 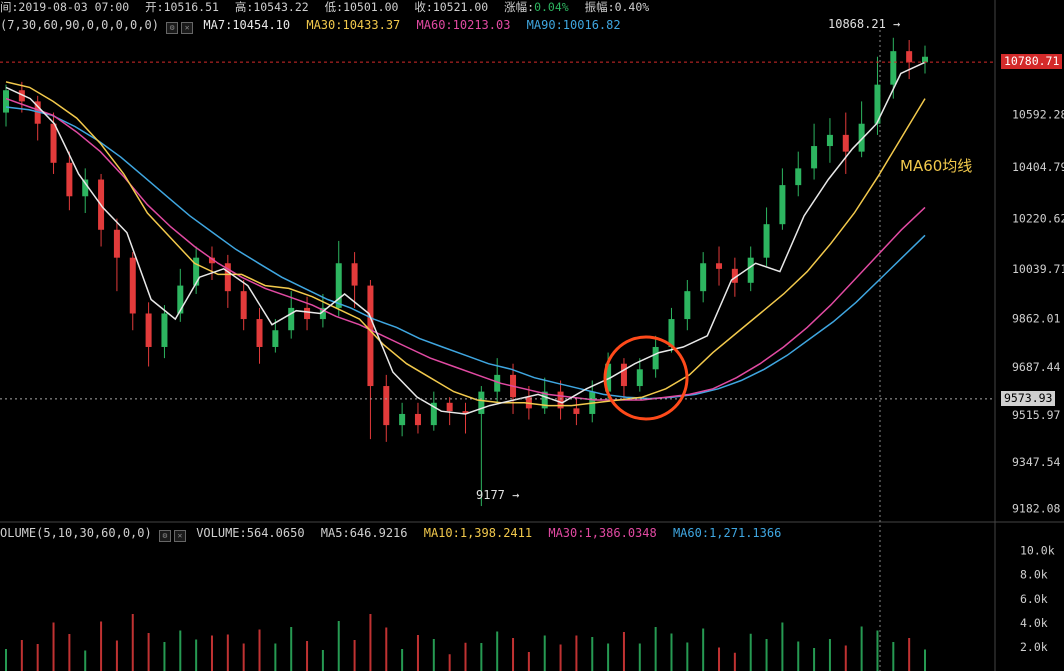 What do you see at coordinates (1036, 319) in the screenshot?
I see `price-tick-4: 9862.01` at bounding box center [1036, 319].